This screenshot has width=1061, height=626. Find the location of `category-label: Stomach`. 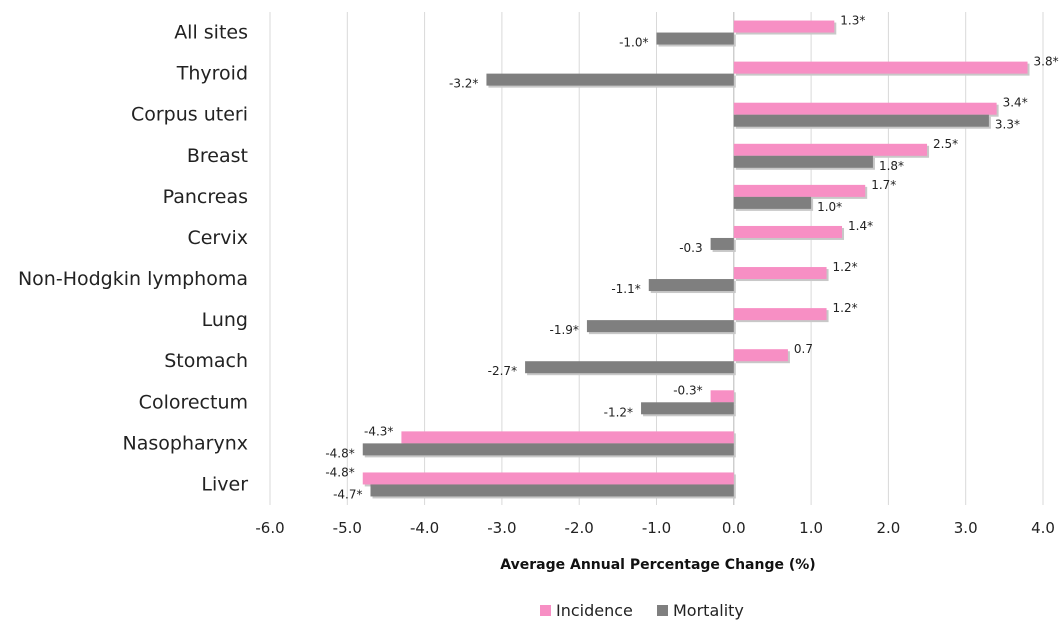

category-label: Stomach is located at coordinates (206, 361).